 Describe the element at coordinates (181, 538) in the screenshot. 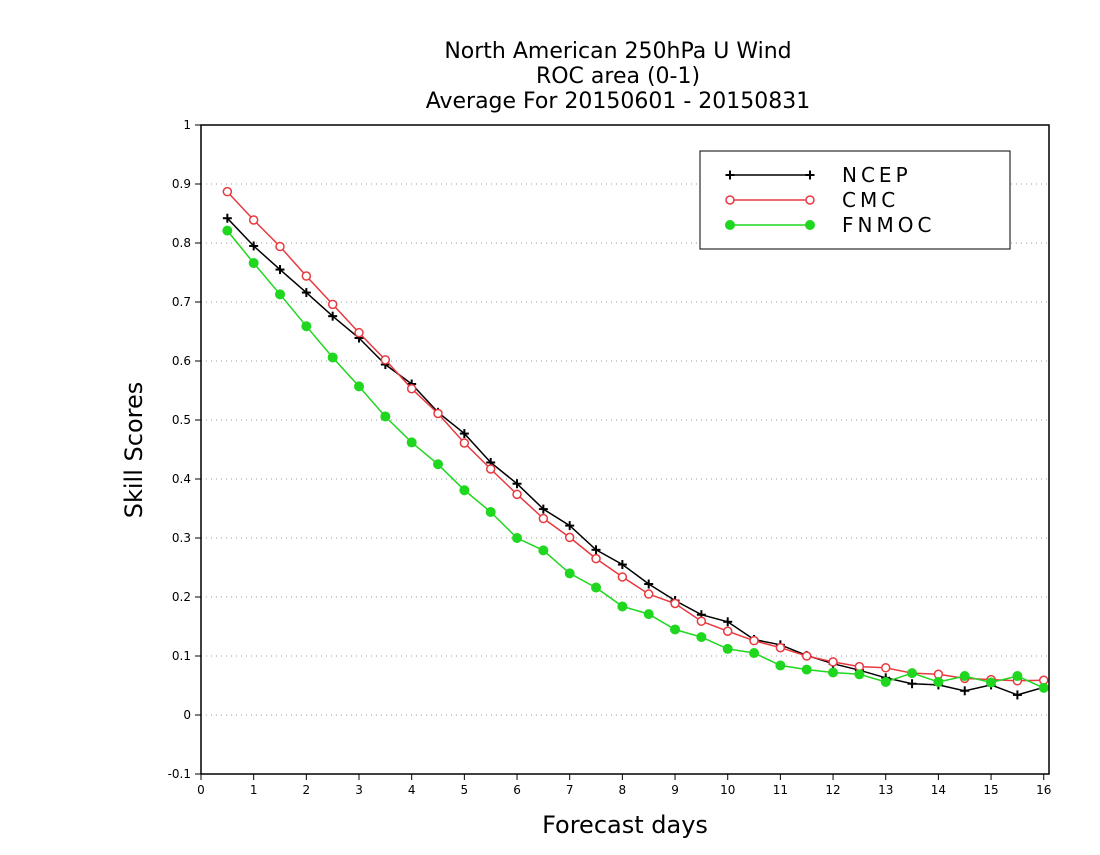

I see `y-tick-label: 0.3` at that location.